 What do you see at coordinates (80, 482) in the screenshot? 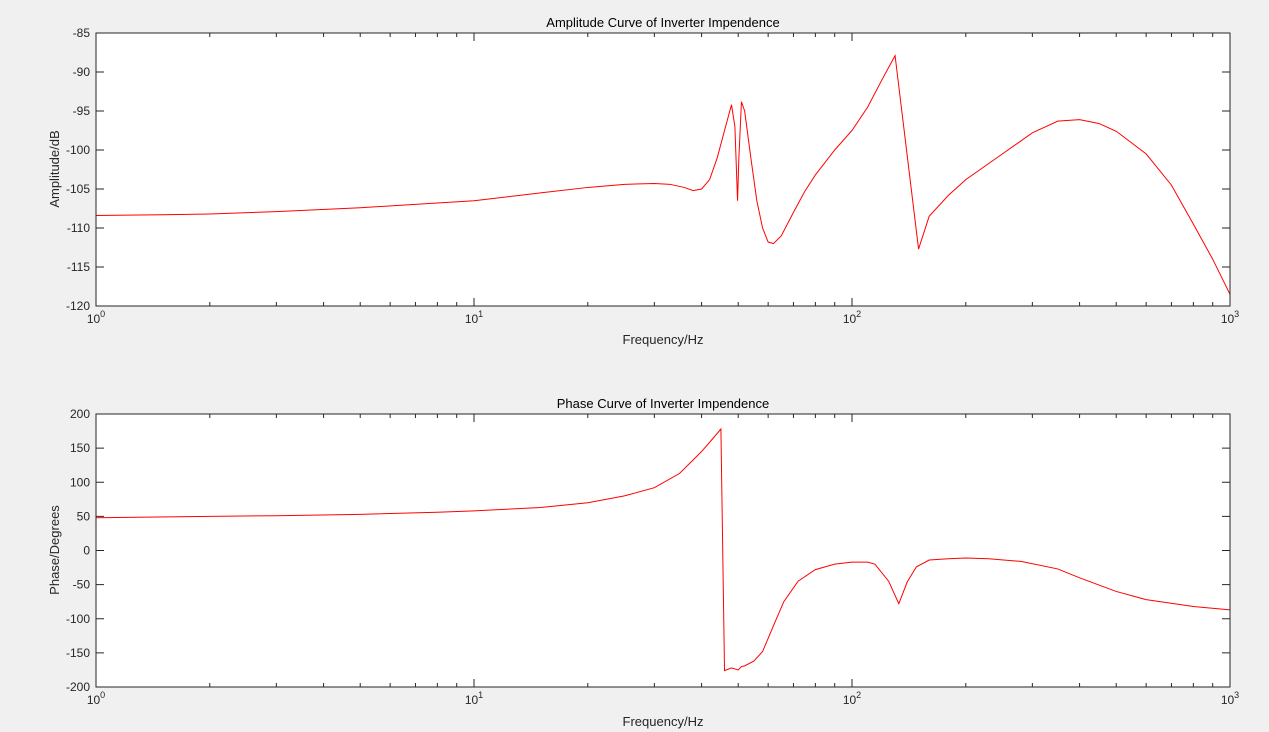
I see `y-tick-label: 100` at bounding box center [80, 482].